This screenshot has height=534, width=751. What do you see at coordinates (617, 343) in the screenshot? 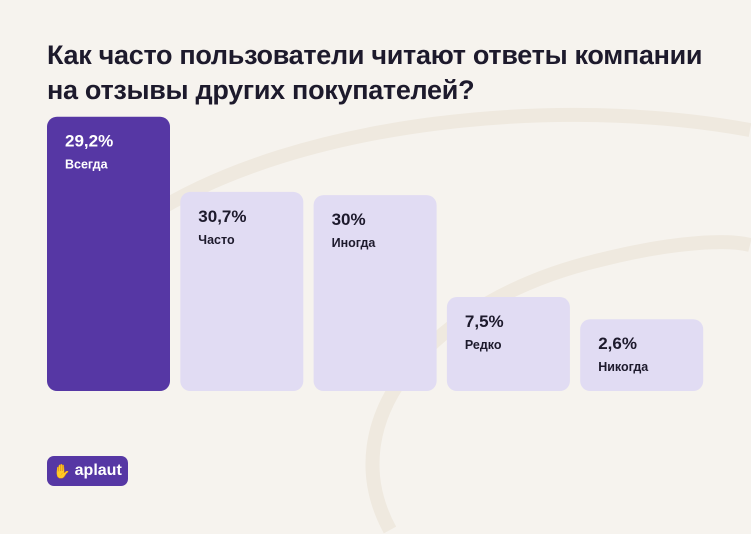
I see `value-label: 2,6%` at bounding box center [617, 343].